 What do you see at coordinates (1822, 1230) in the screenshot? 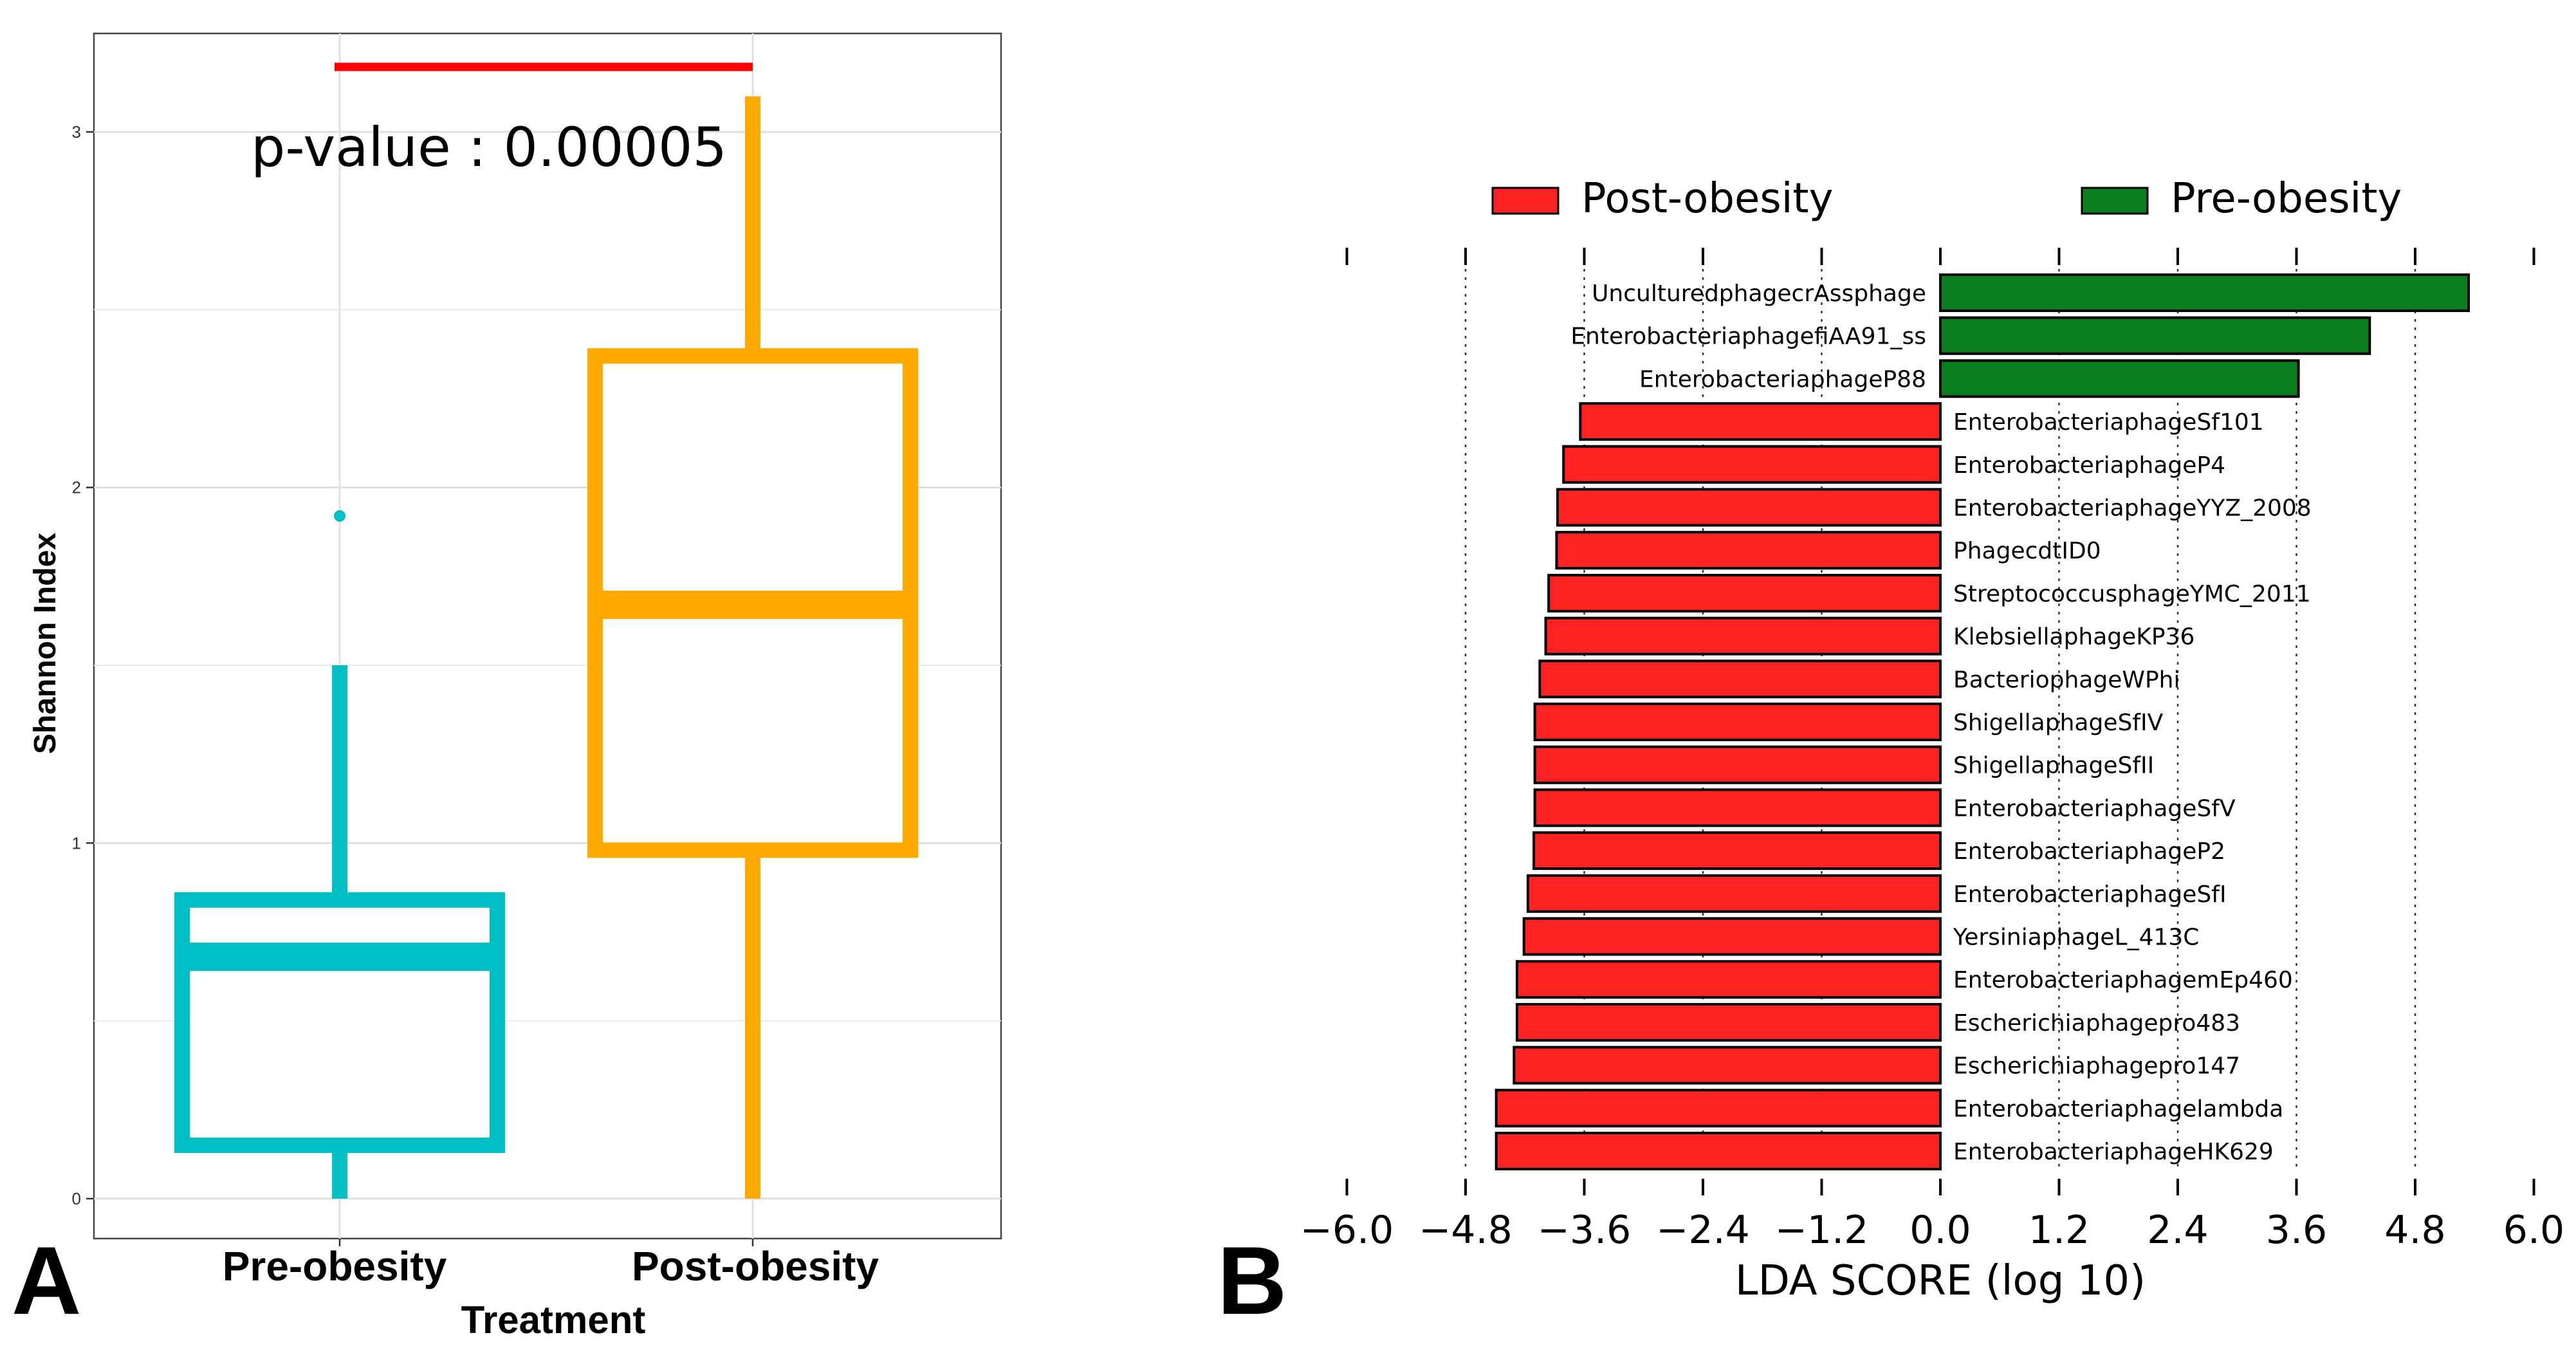
I see `panel-b-x-tick-label-4: −1.2` at bounding box center [1822, 1230].